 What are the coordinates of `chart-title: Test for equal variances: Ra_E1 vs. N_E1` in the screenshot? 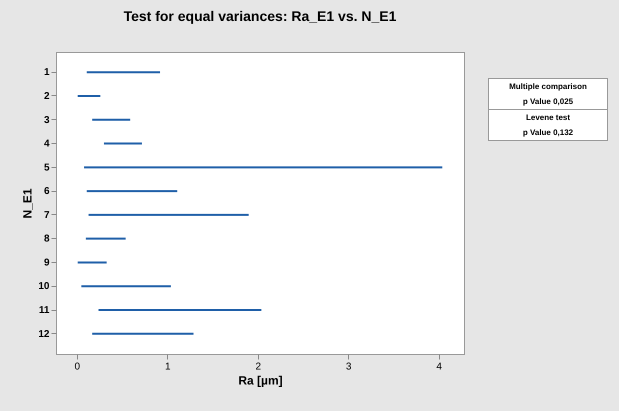 It's located at (260, 16).